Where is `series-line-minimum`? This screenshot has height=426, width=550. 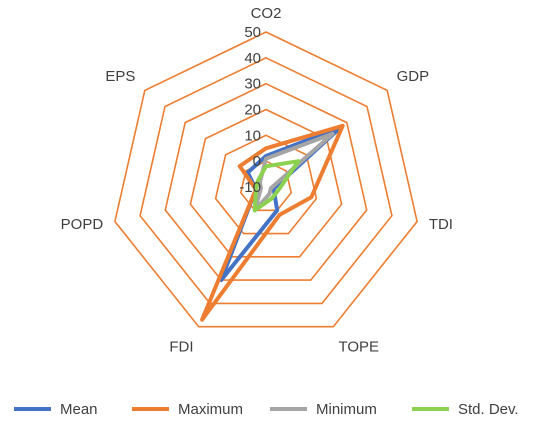 series-line-minimum is located at coordinates (293, 172).